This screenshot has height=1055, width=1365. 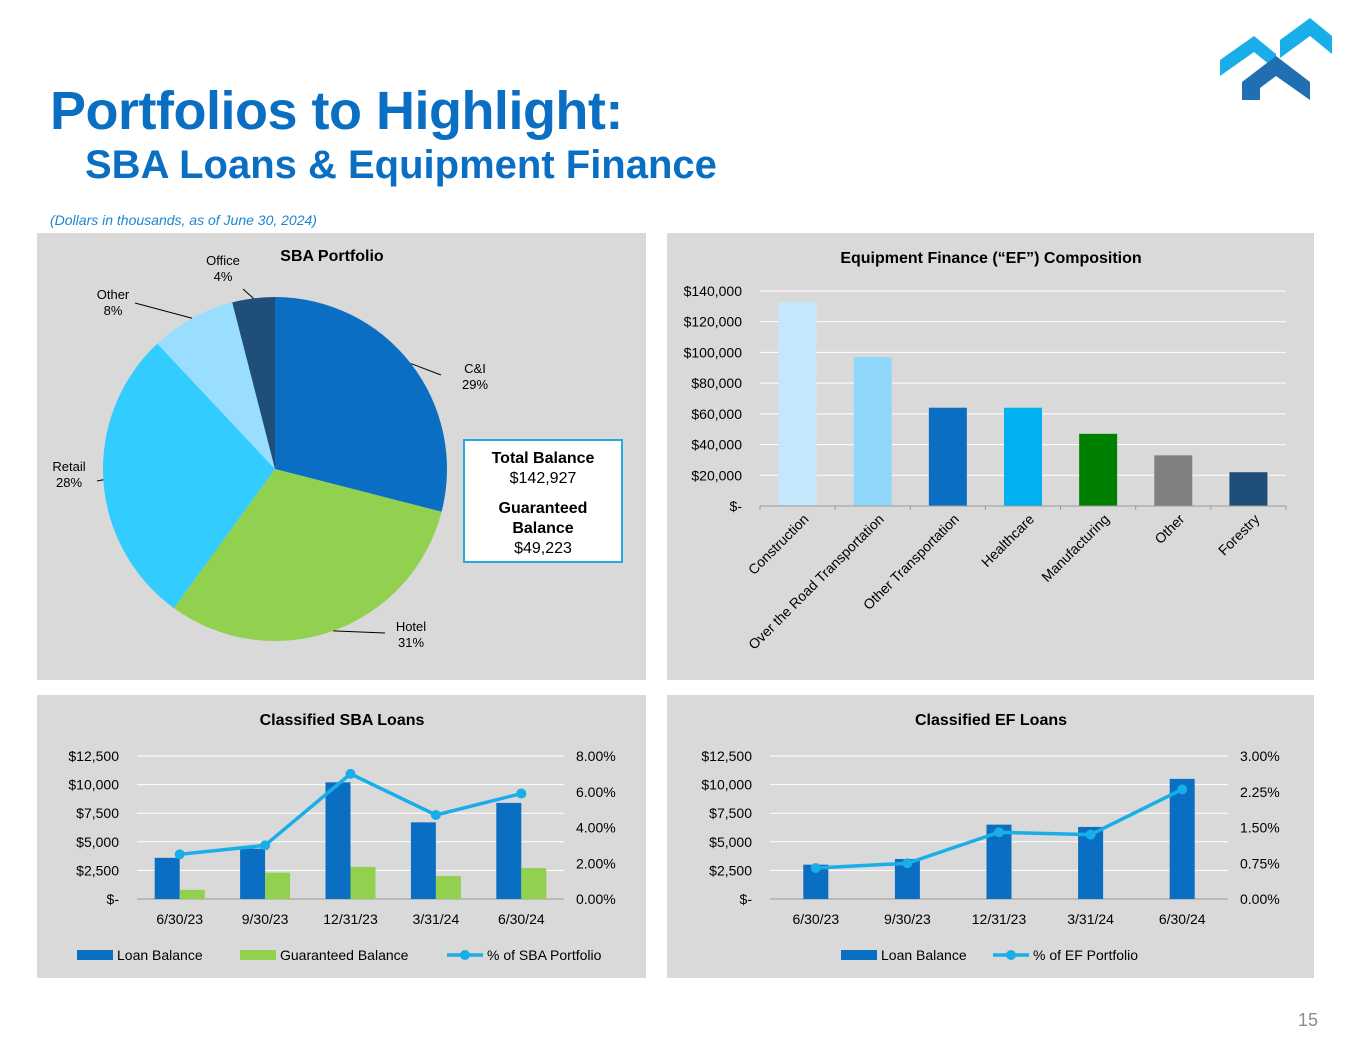 I want to click on x-tick-label: Other, so click(x=1169, y=529).